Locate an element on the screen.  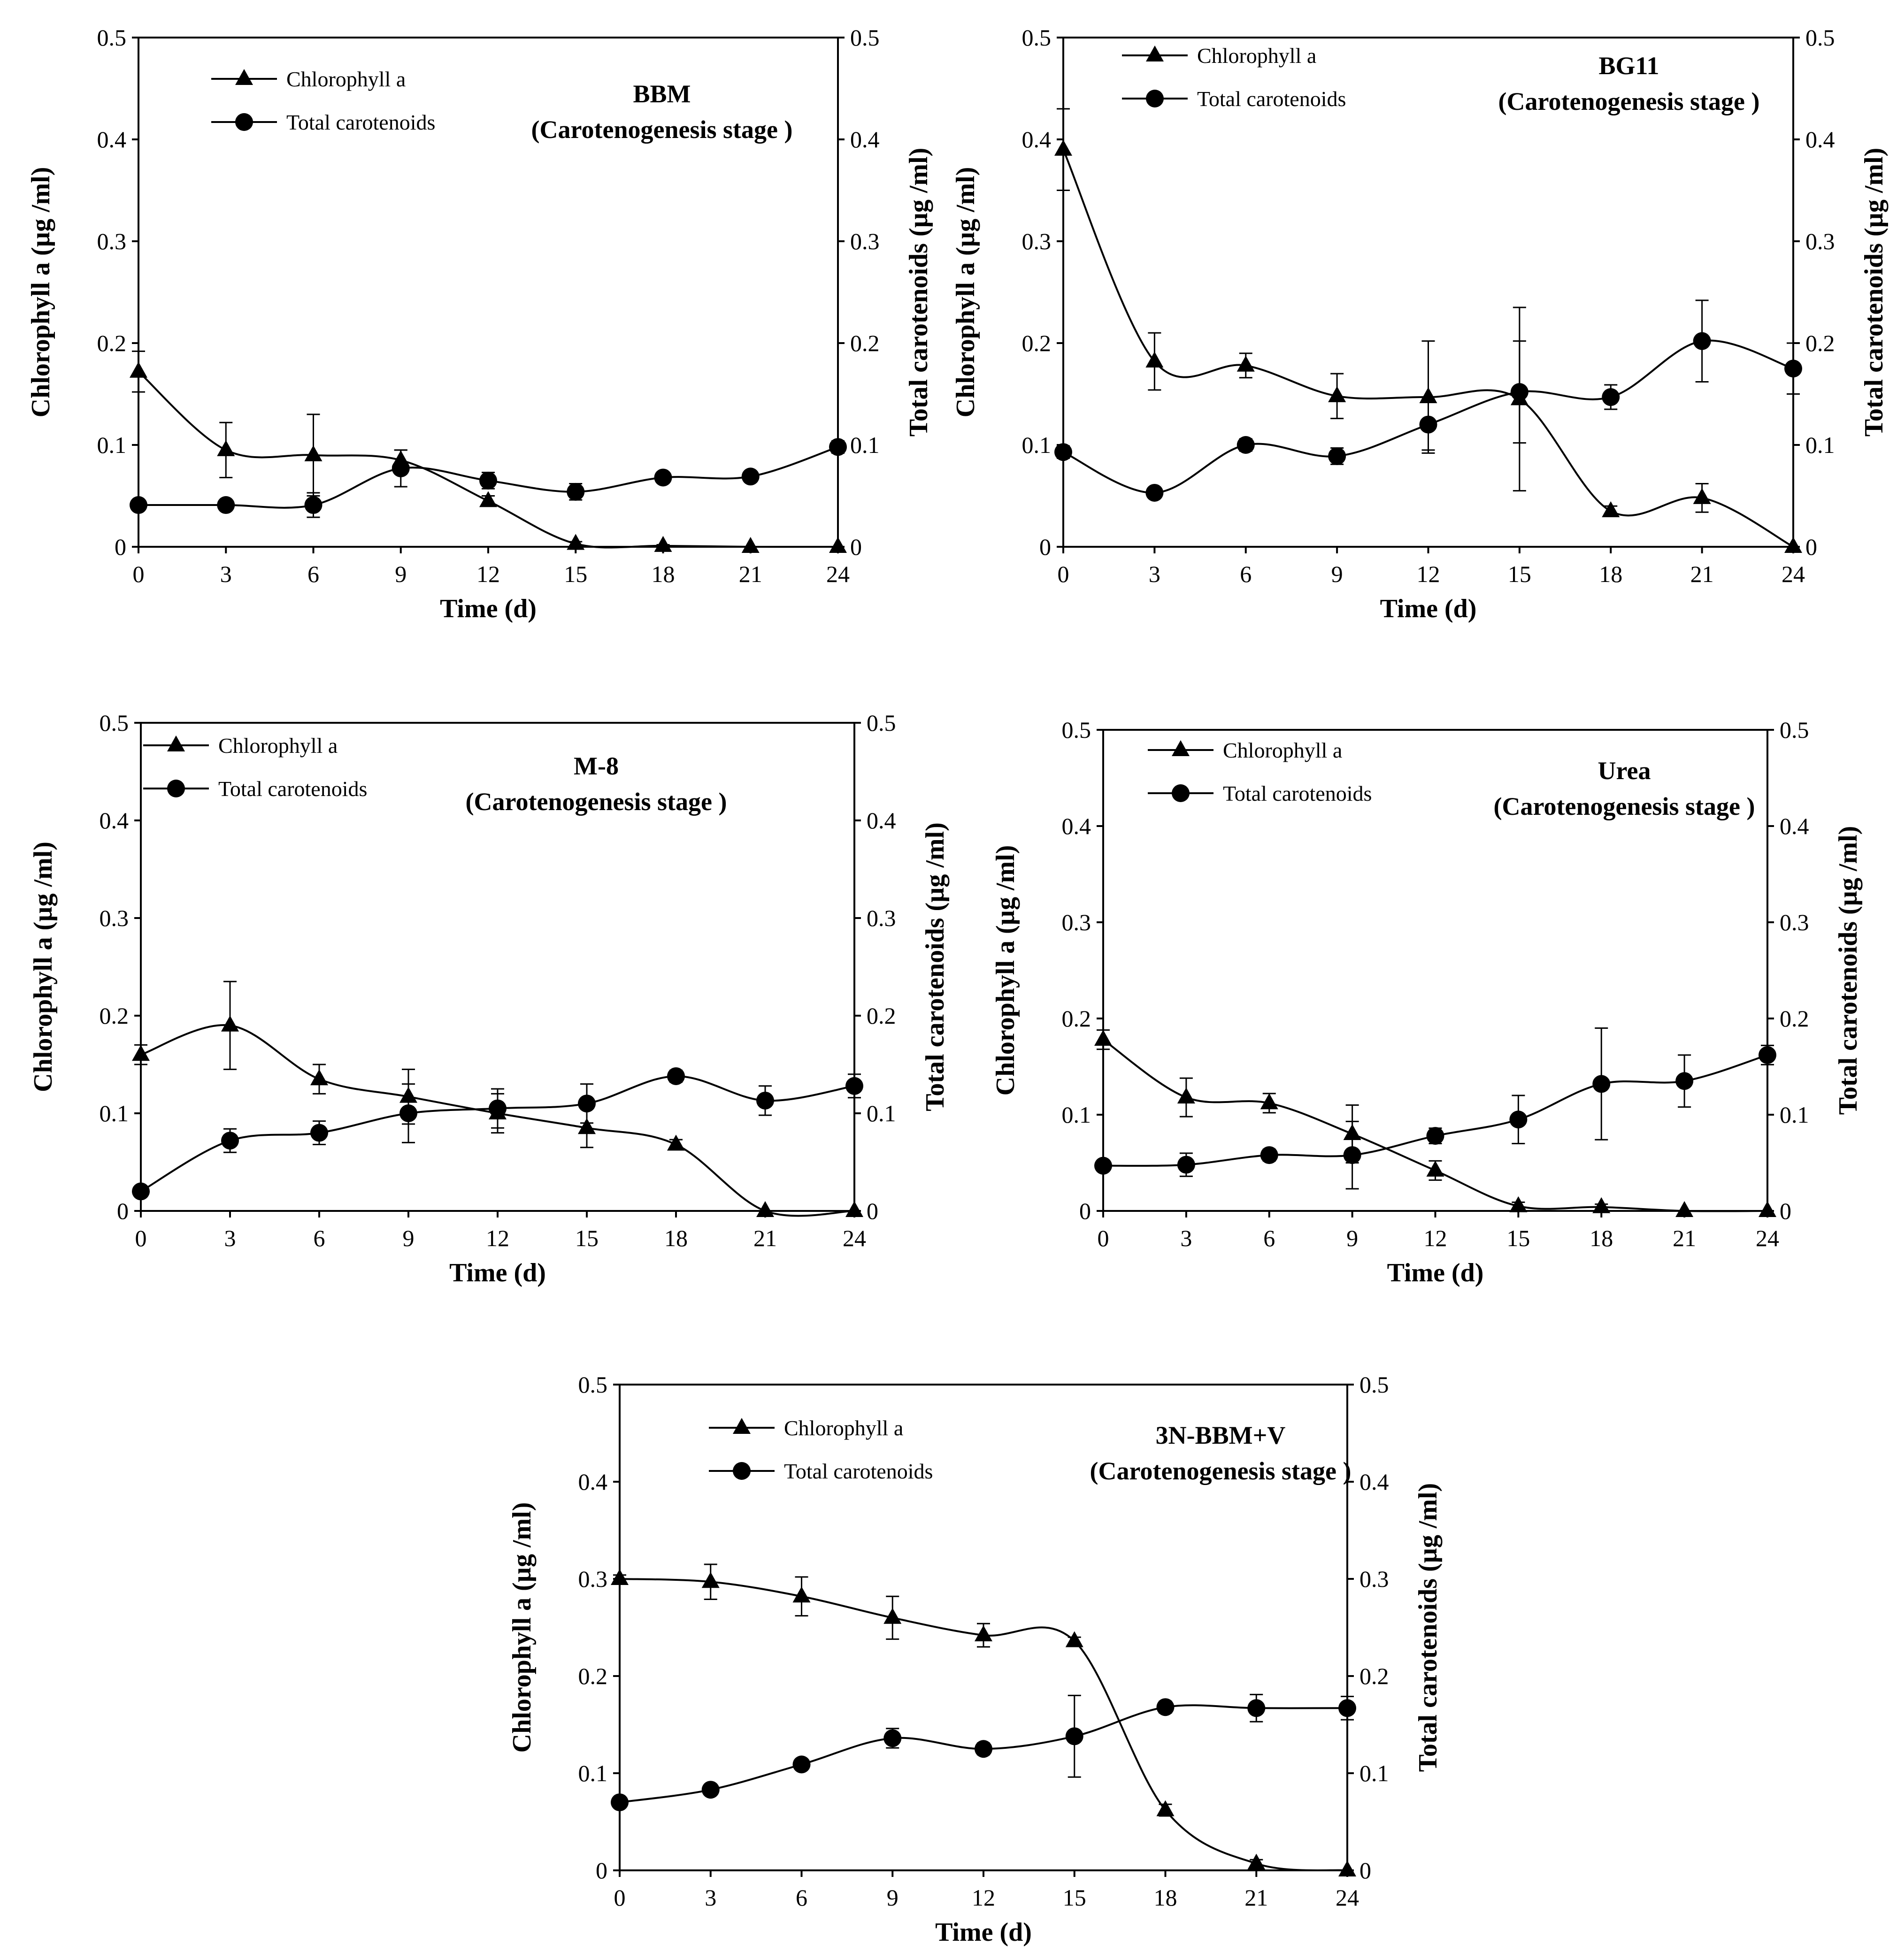
chart-title: BBM is located at coordinates (662, 94).